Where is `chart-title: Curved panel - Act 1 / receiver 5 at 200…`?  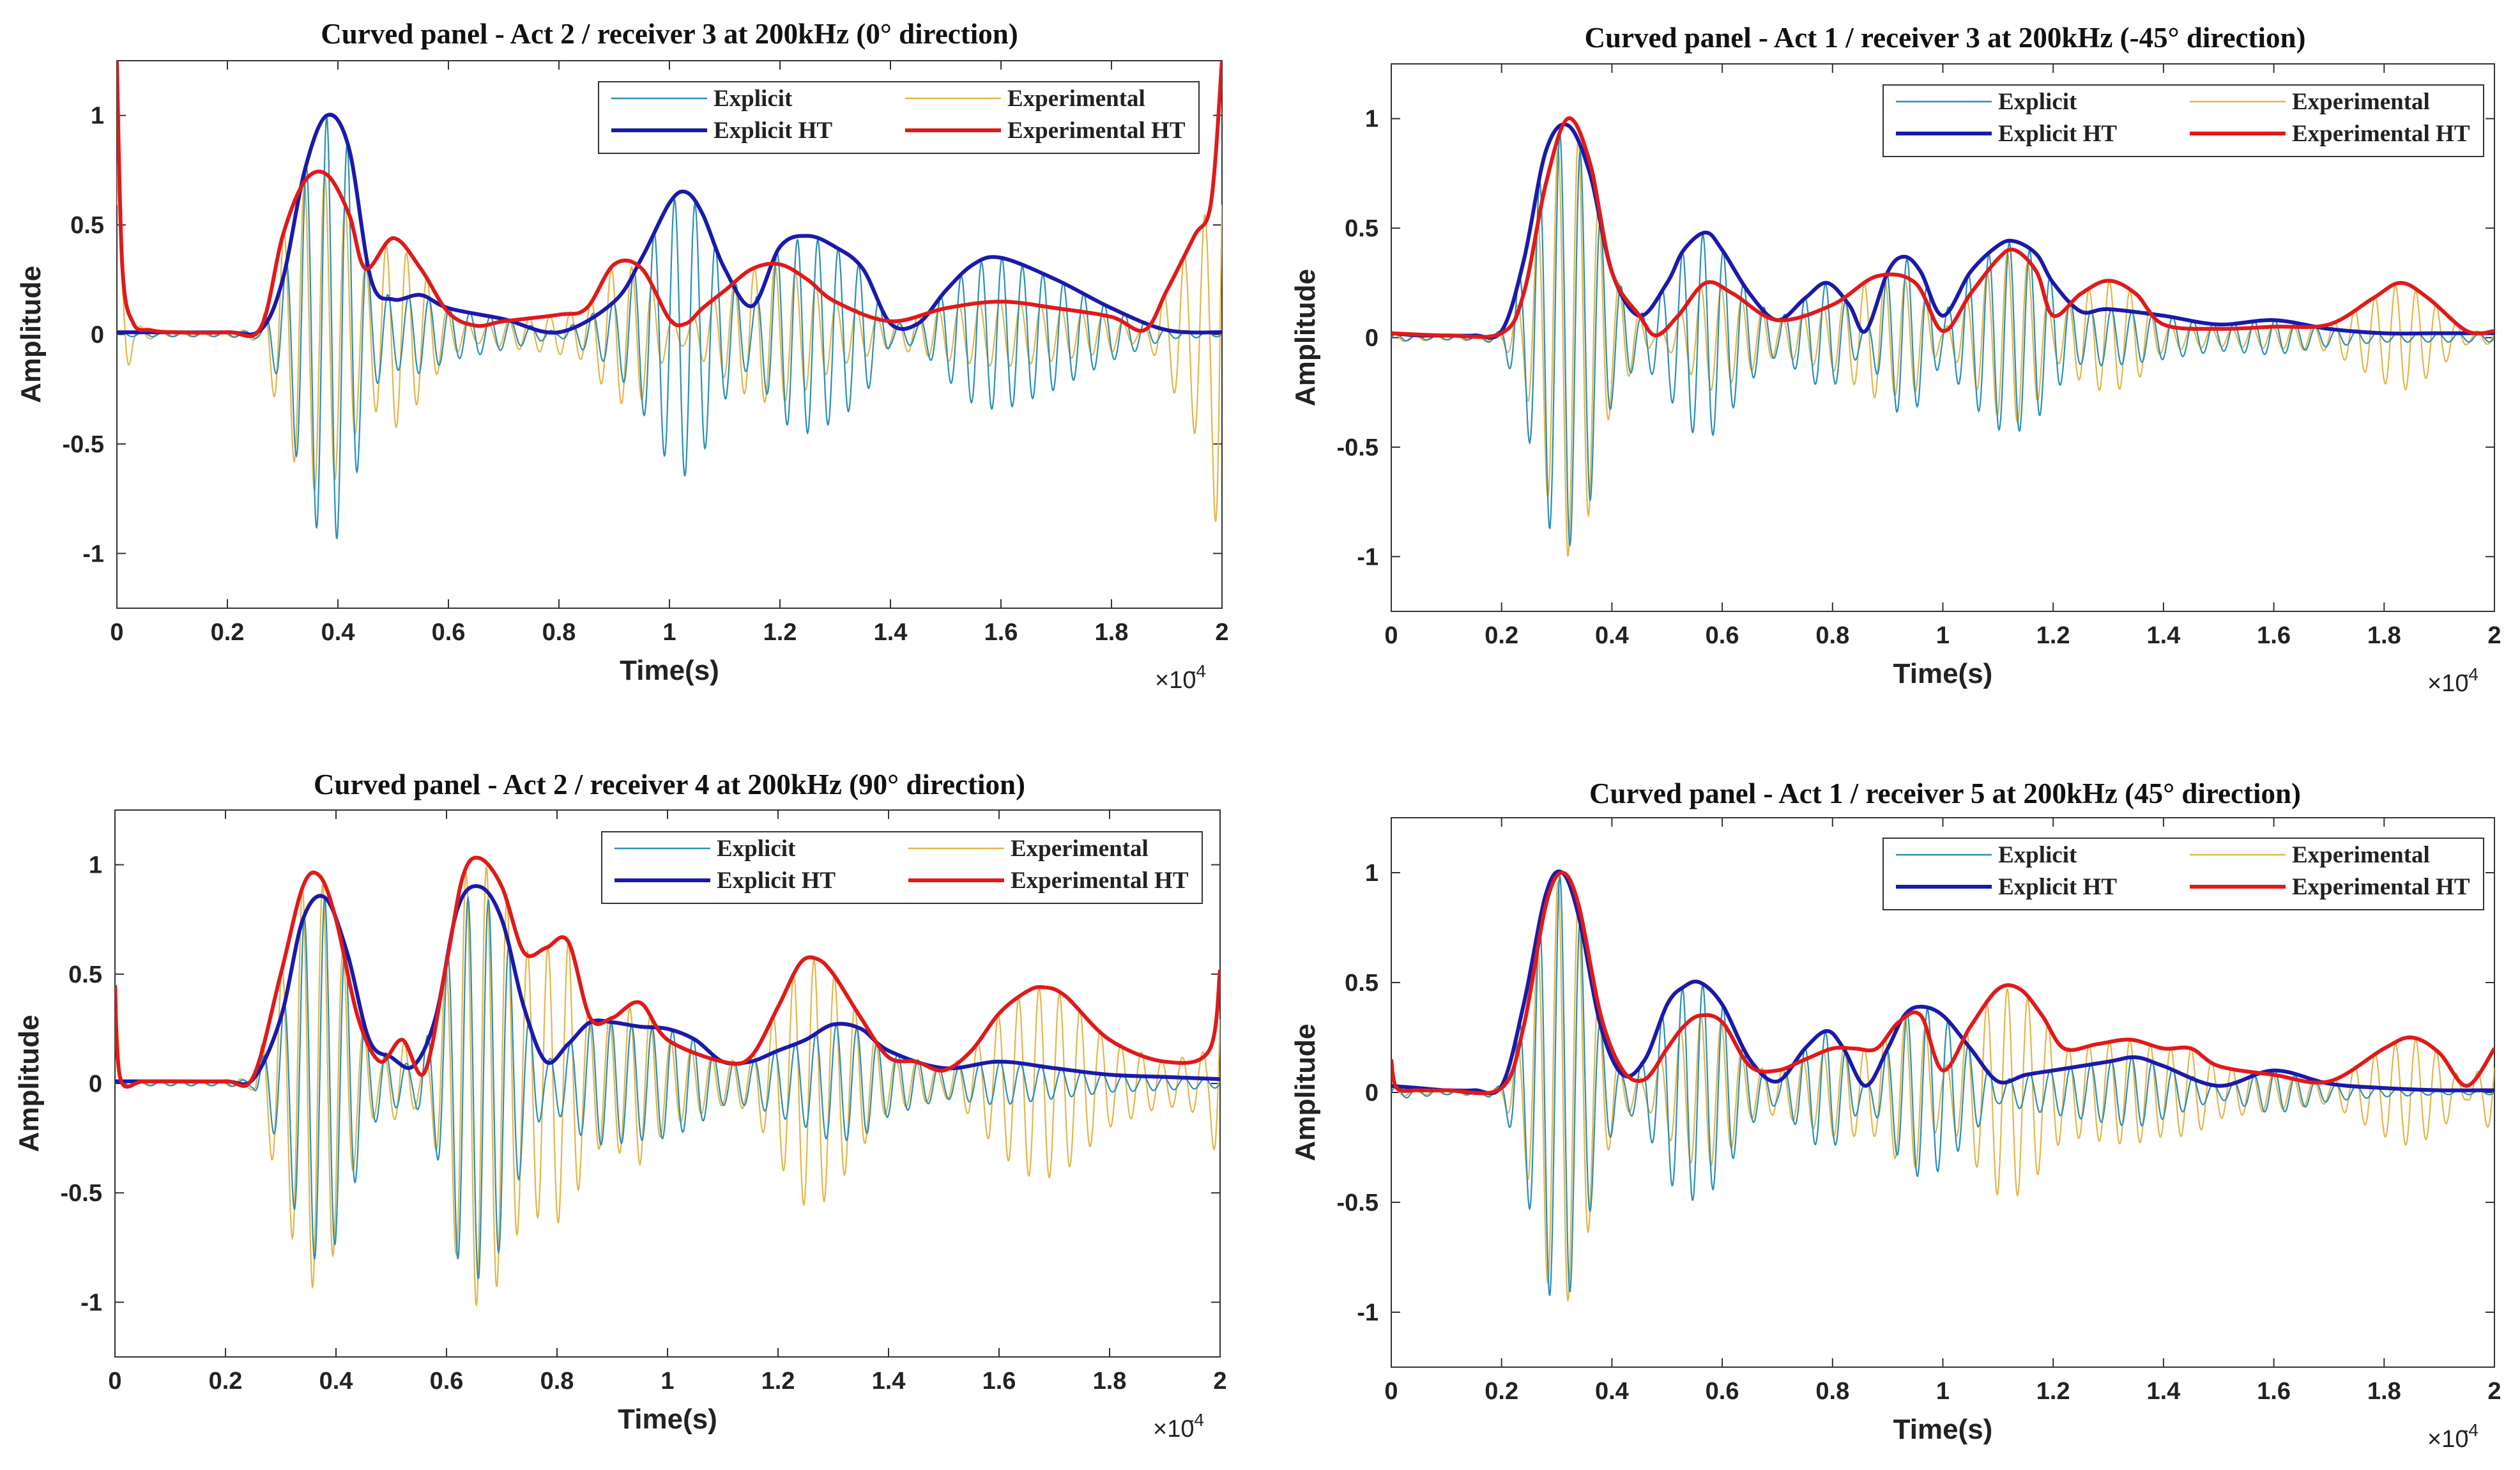
chart-title: Curved panel - Act 1 / receiver 5 at 200… is located at coordinates (1945, 793).